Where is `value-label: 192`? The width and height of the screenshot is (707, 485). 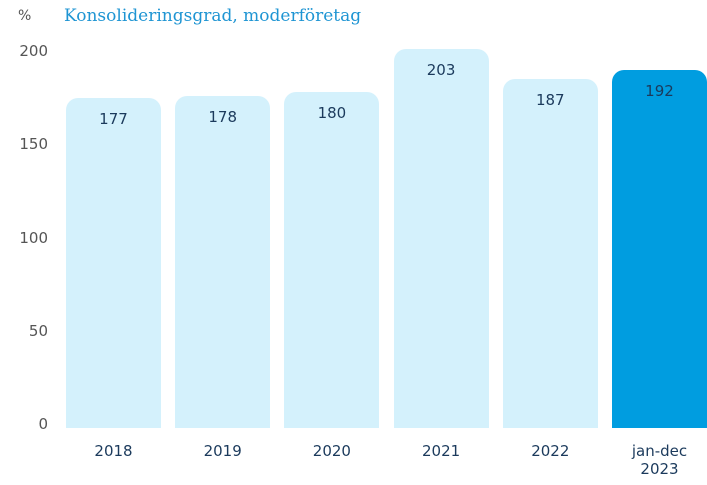
value-label: 192 is located at coordinates (659, 90).